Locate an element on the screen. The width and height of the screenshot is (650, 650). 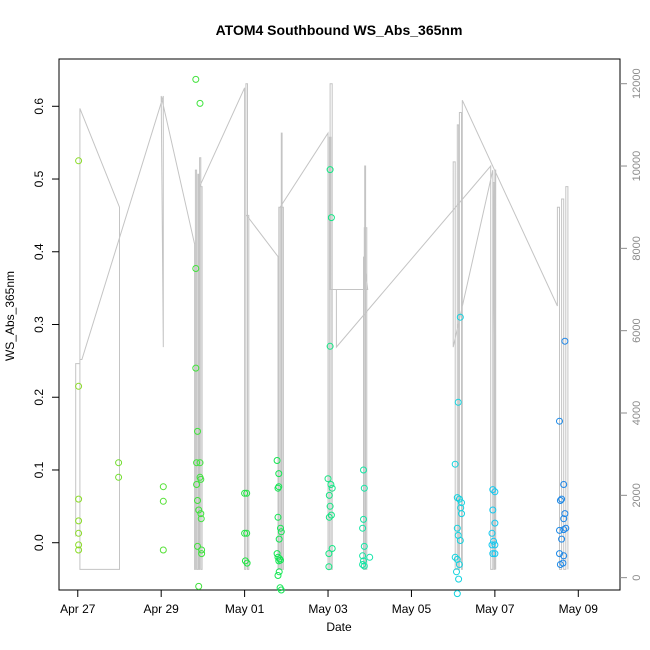
y-axis-right: 0 2000 4000 6000 8000 10000 12000 is located at coordinates (631, 324).